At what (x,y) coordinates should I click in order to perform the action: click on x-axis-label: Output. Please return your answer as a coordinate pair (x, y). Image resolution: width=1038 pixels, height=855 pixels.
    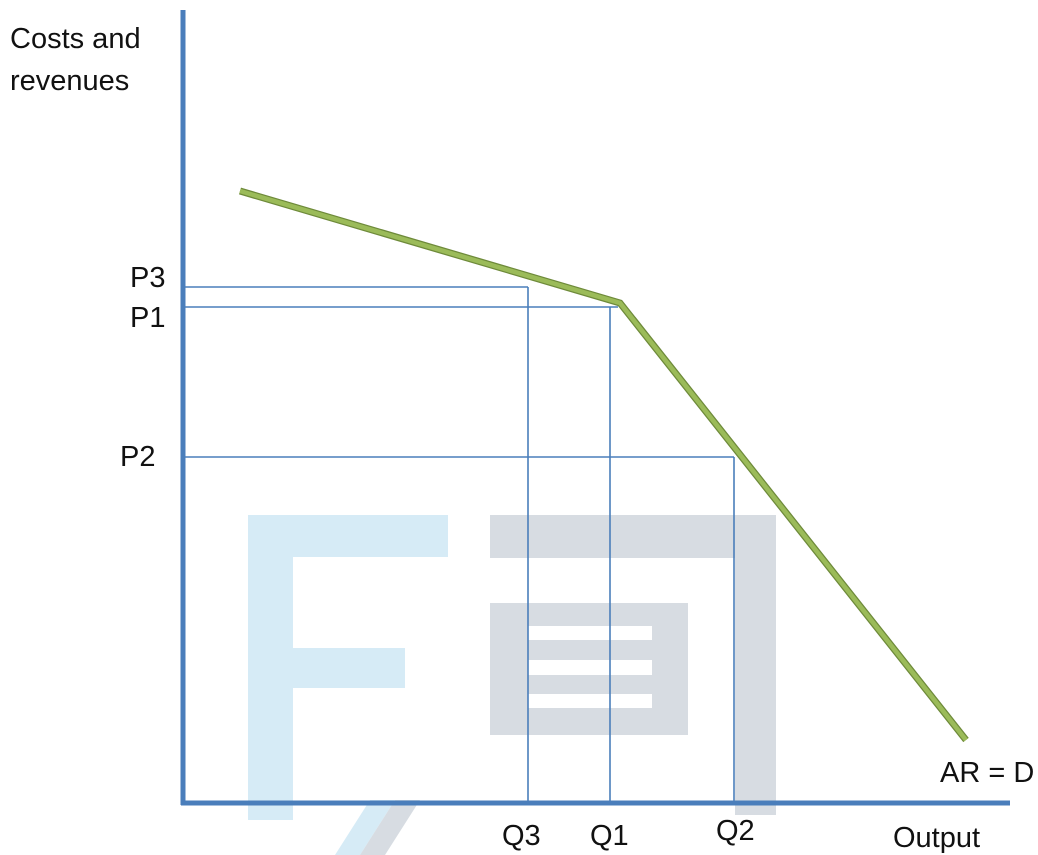
    Looking at the image, I should click on (936, 838).